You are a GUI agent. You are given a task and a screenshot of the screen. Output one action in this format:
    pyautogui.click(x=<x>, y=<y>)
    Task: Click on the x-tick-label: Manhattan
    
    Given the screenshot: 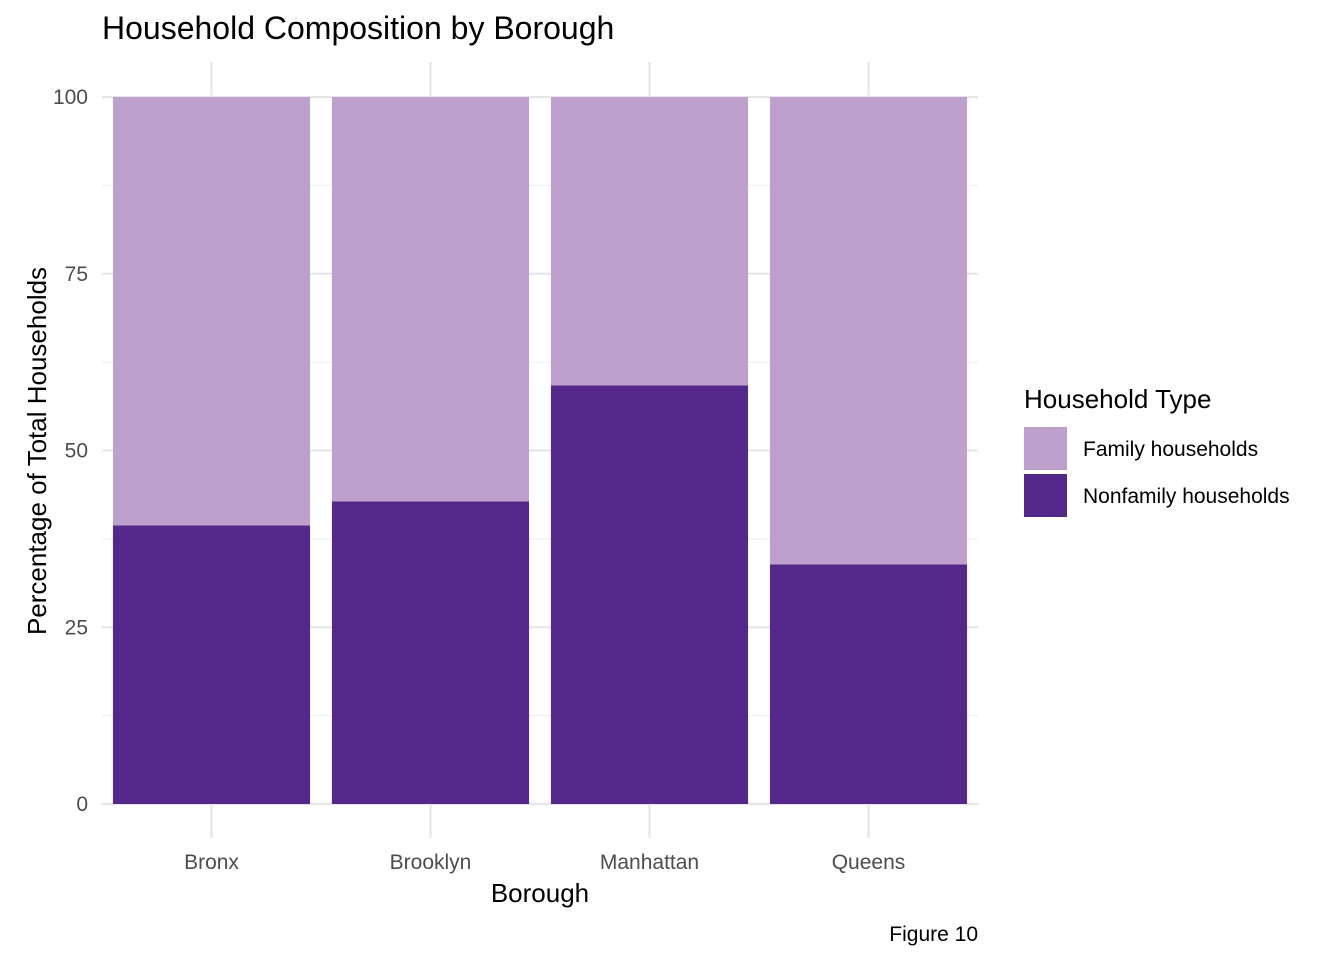 What is the action you would take?
    pyautogui.click(x=649, y=862)
    